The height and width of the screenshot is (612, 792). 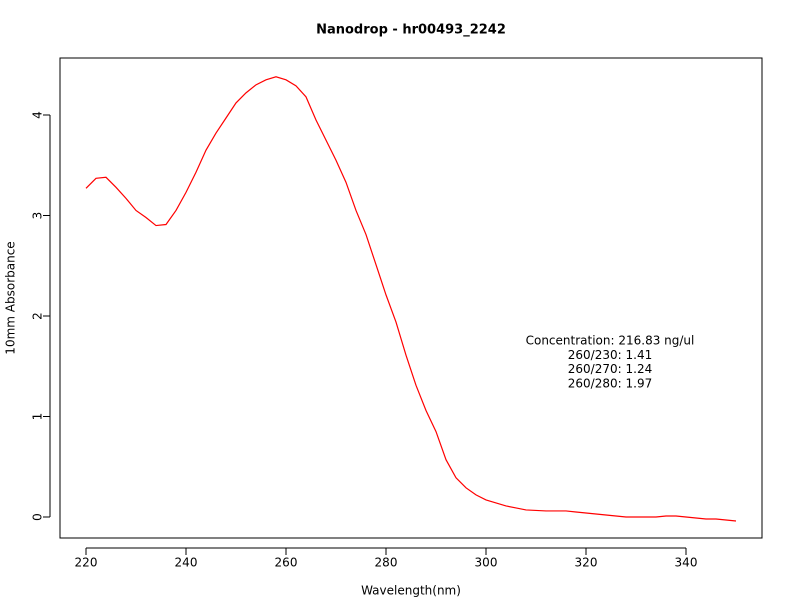 I want to click on annotation: 260/270: 1.24, so click(x=610, y=369).